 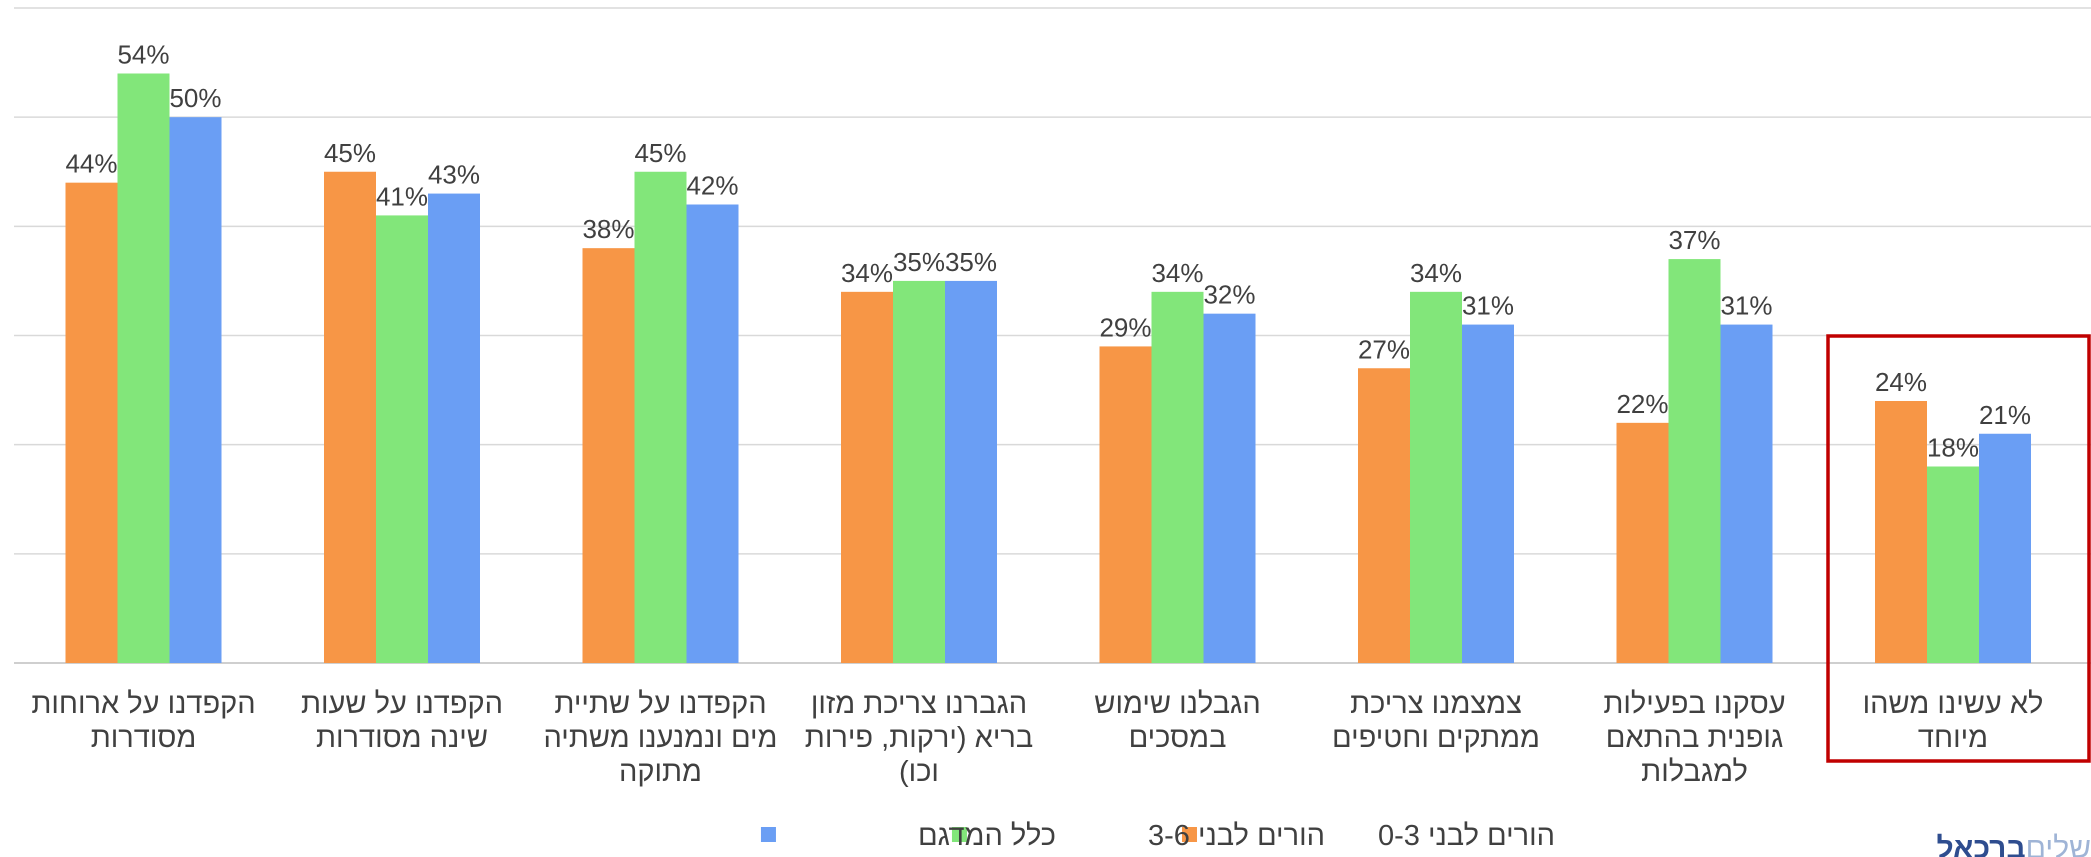 I want to click on category-label: עסקנו בפעילות גופנית בהתאם למגבלות, so click(x=1694, y=738).